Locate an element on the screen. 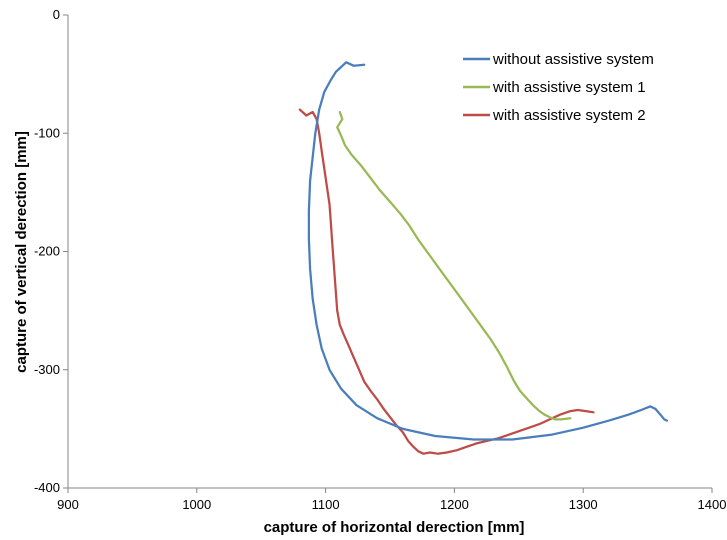  y-tick-label: -400 is located at coordinates (47, 487).